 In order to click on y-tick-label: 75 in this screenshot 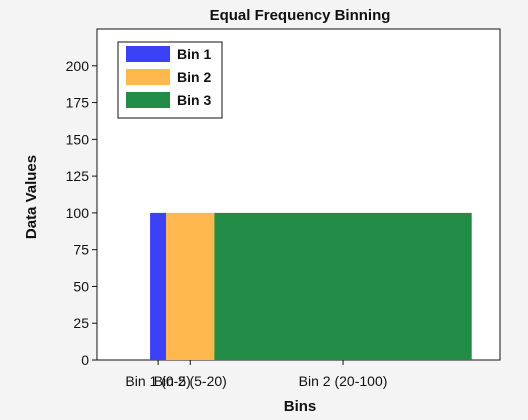, I will do `click(81, 250)`.